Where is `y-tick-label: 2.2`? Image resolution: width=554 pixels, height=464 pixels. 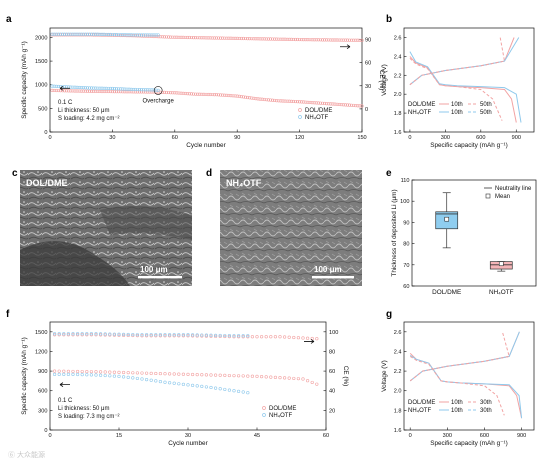
y-tick-label: 2.2 is located at coordinates (398, 372).